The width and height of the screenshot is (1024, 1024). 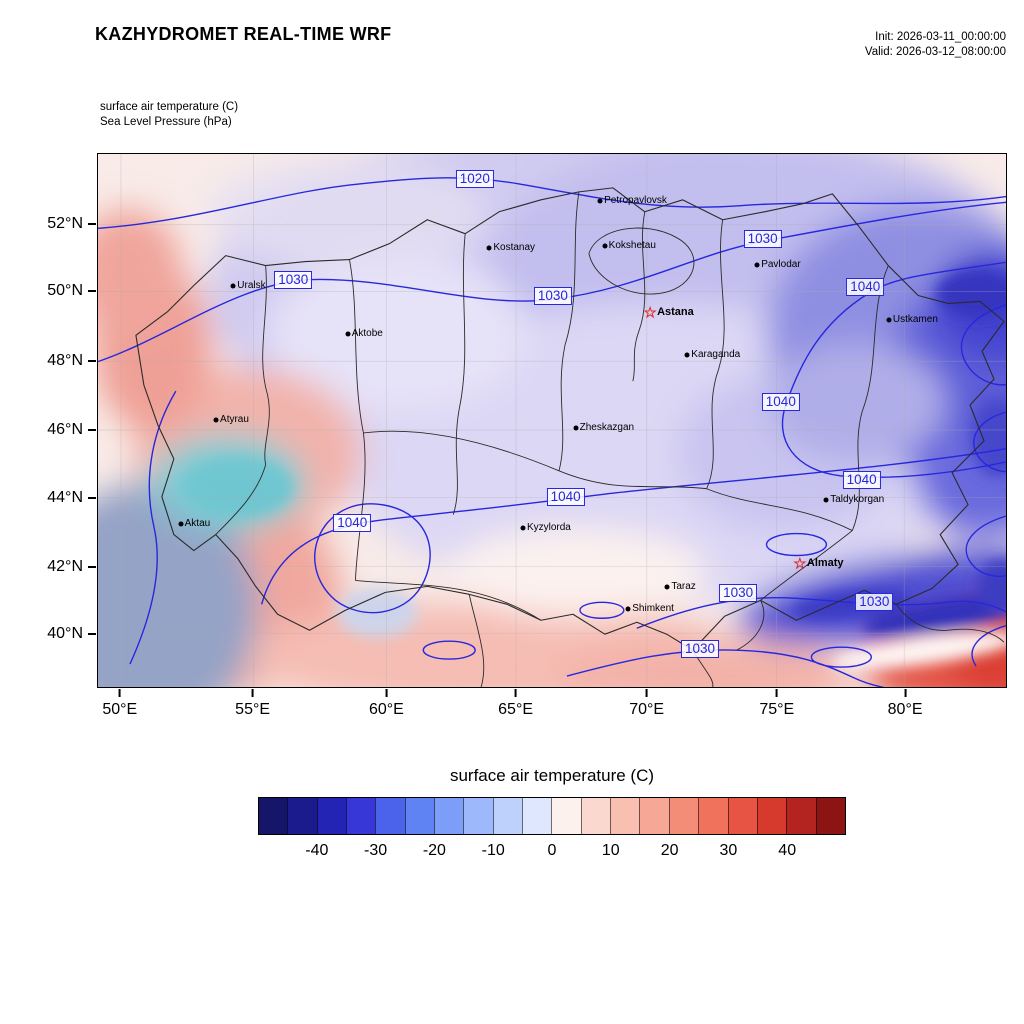 What do you see at coordinates (700, 649) in the screenshot?
I see `pressure-contour-label-11: 1030` at bounding box center [700, 649].